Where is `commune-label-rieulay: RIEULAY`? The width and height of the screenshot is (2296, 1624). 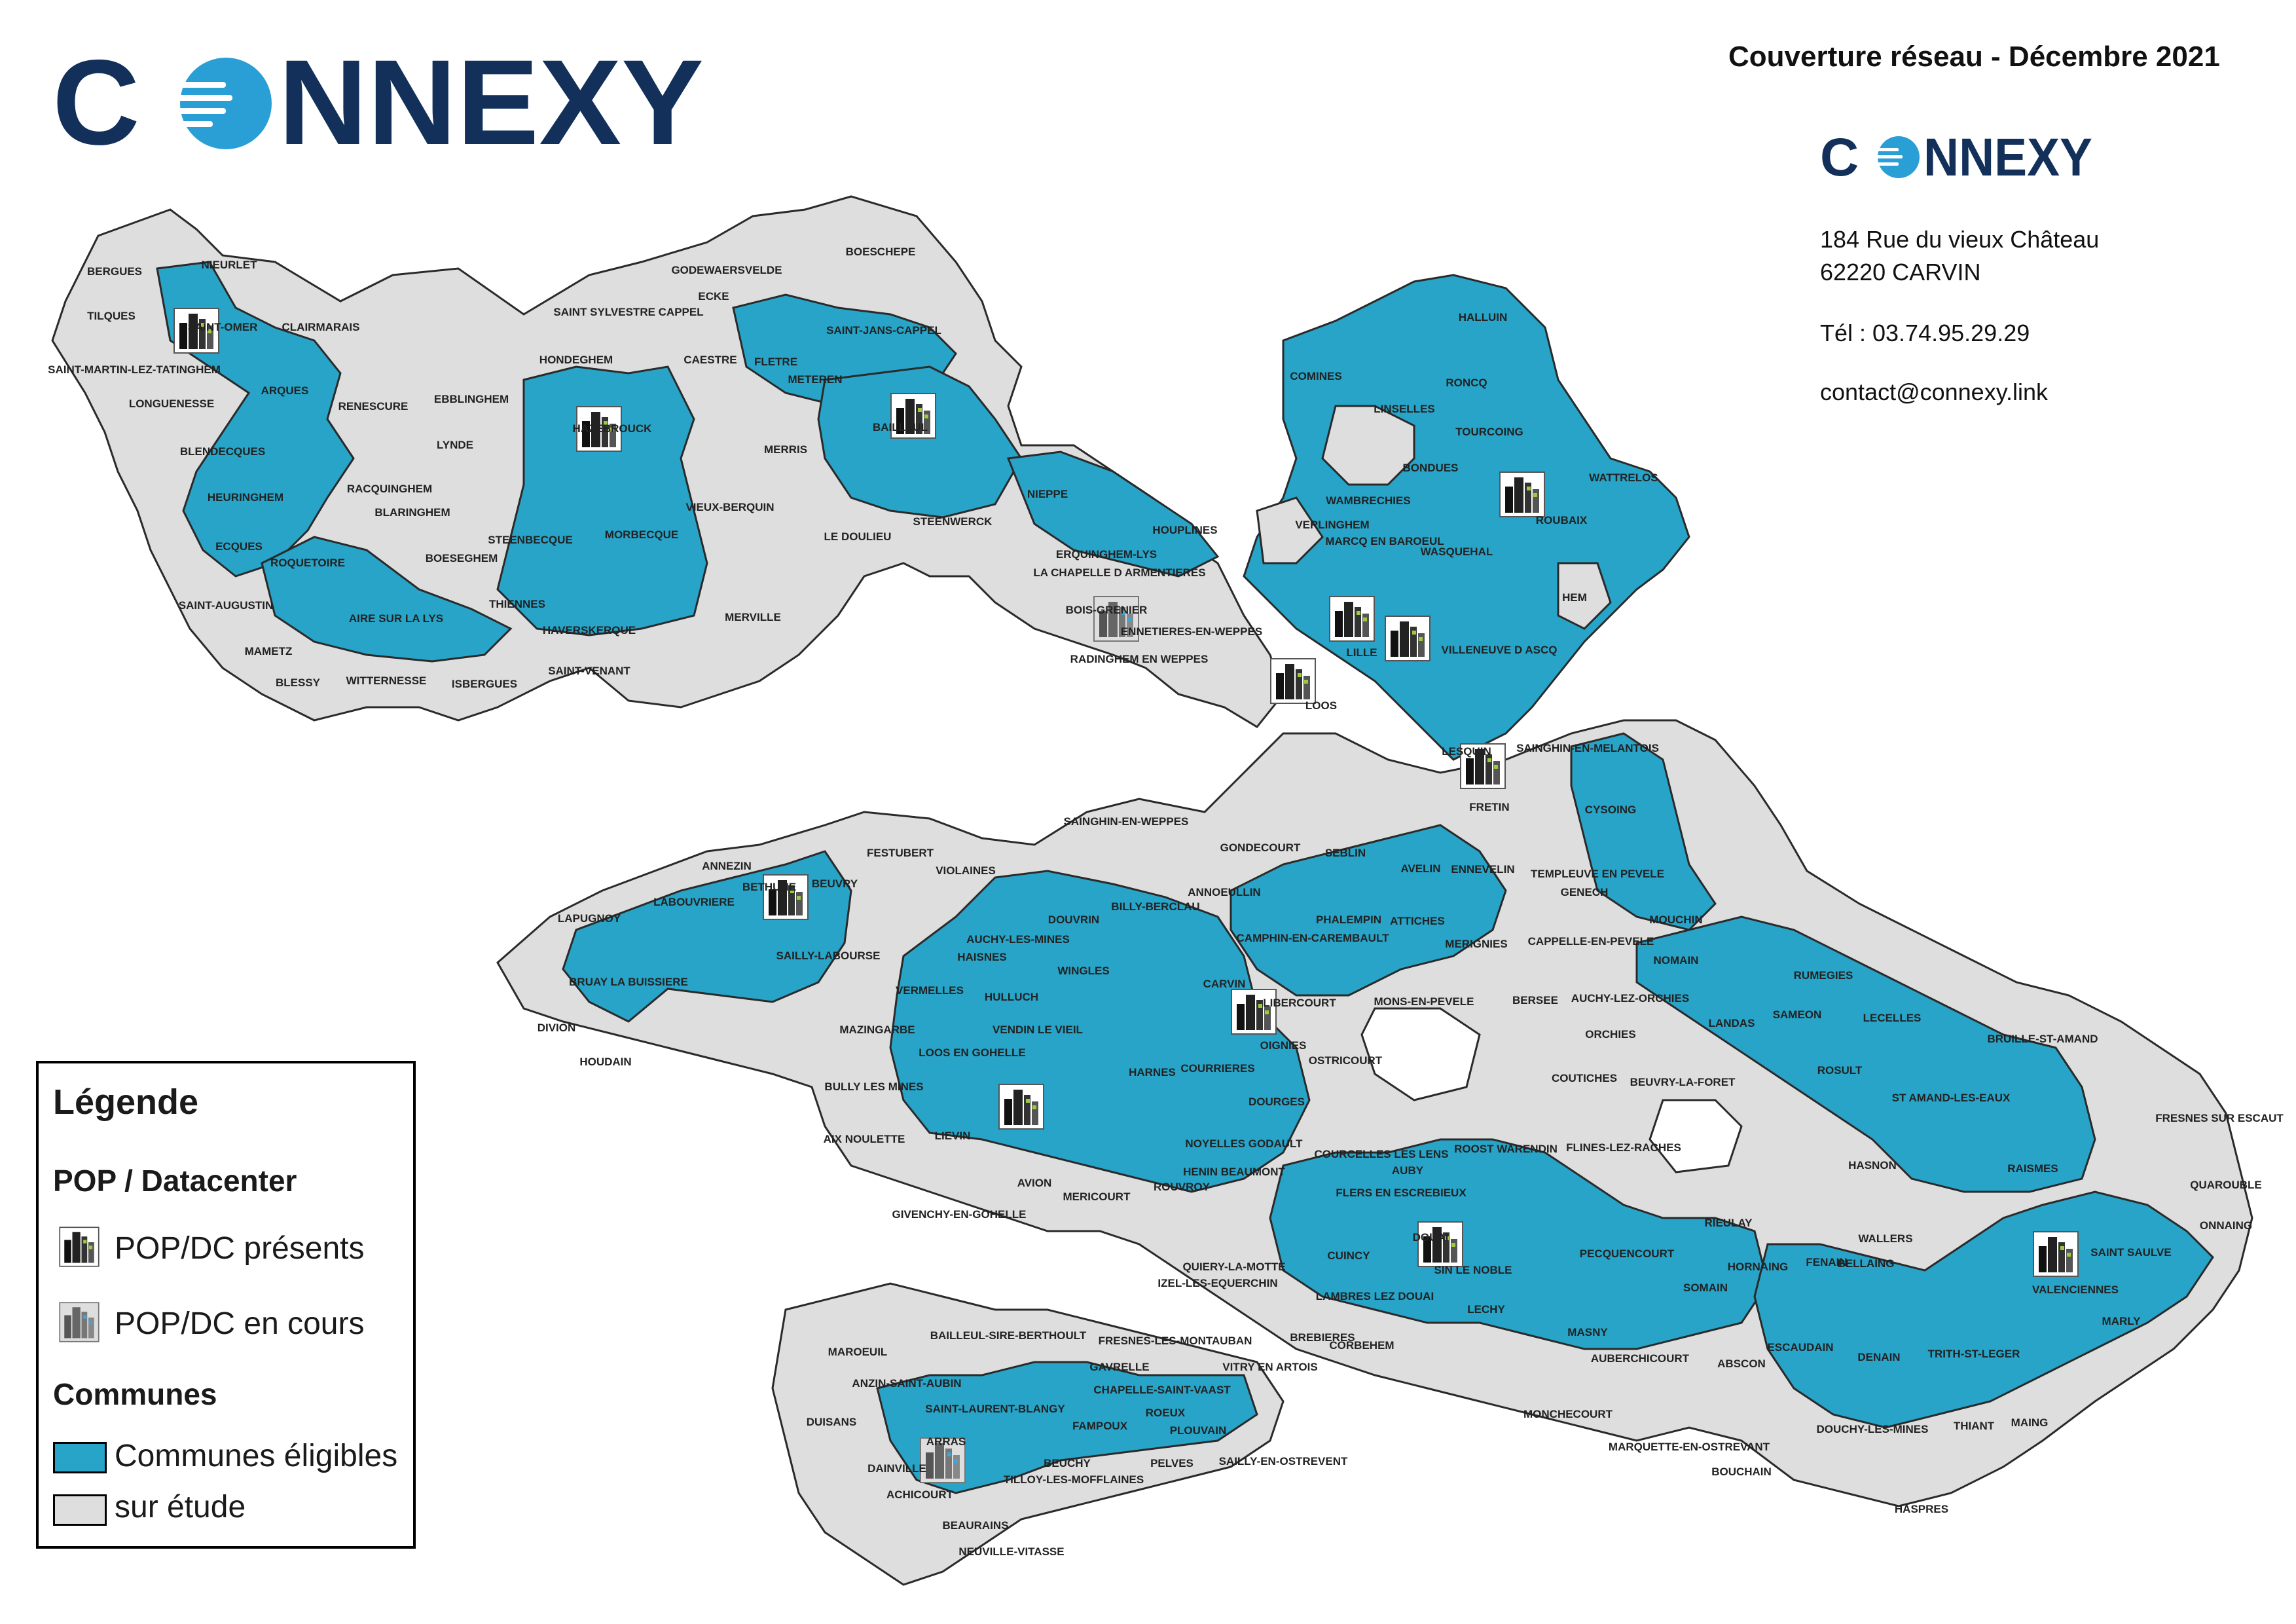
commune-label-rieulay: RIEULAY is located at coordinates (1728, 1223).